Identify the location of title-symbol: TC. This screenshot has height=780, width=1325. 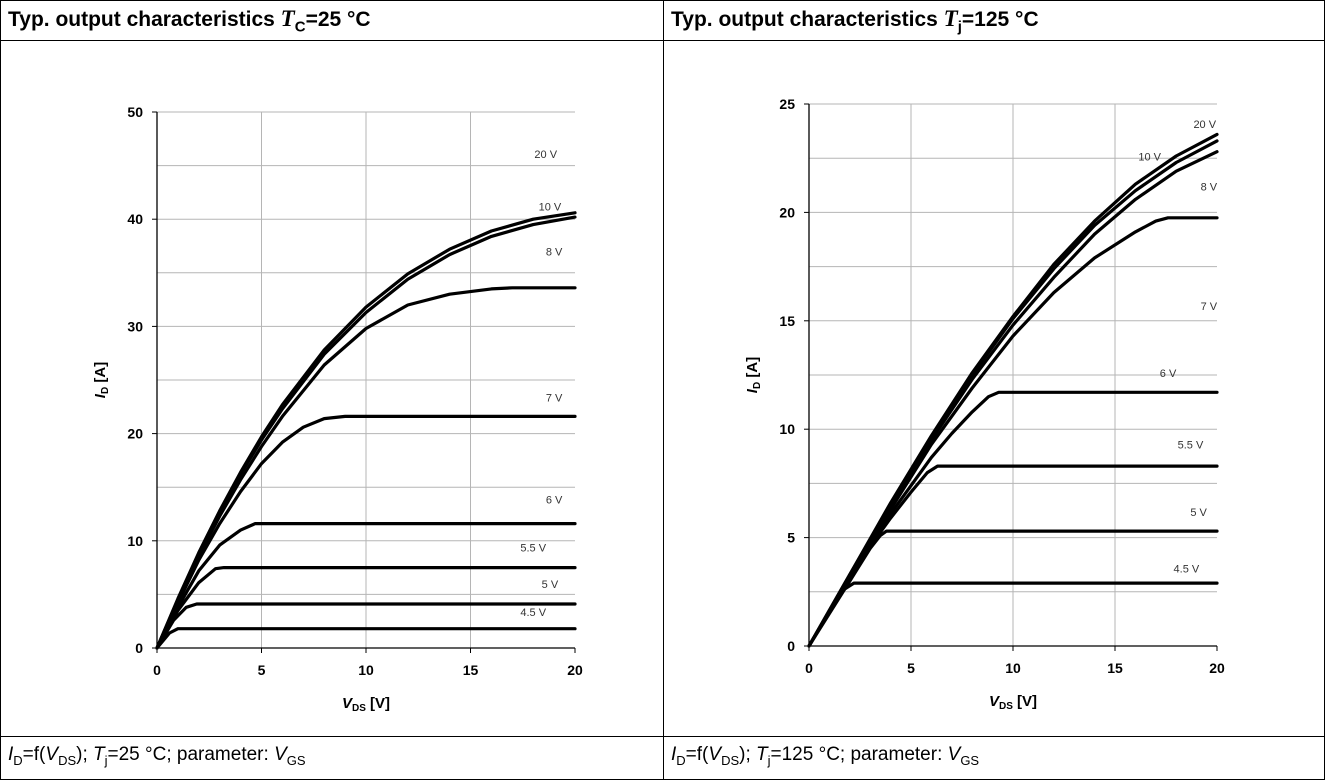
(293, 21).